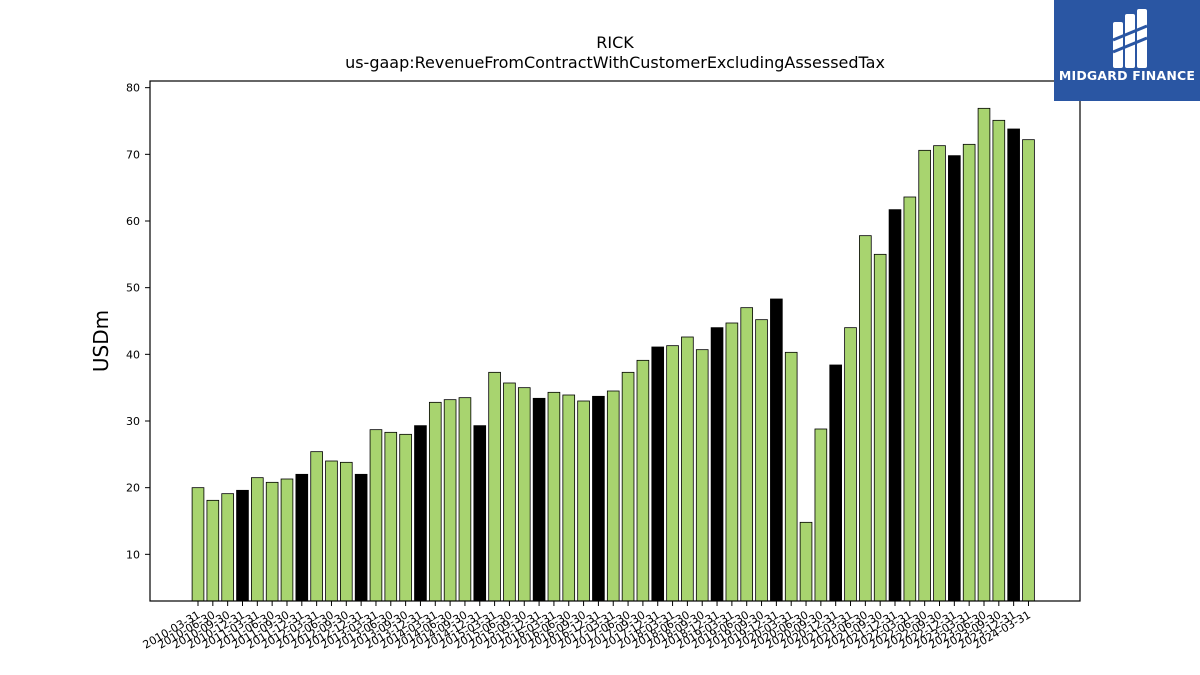 This screenshot has height=675, width=1200. I want to click on y-axis: 10 20 30 40 50 60 70 80, so click(138, 321).